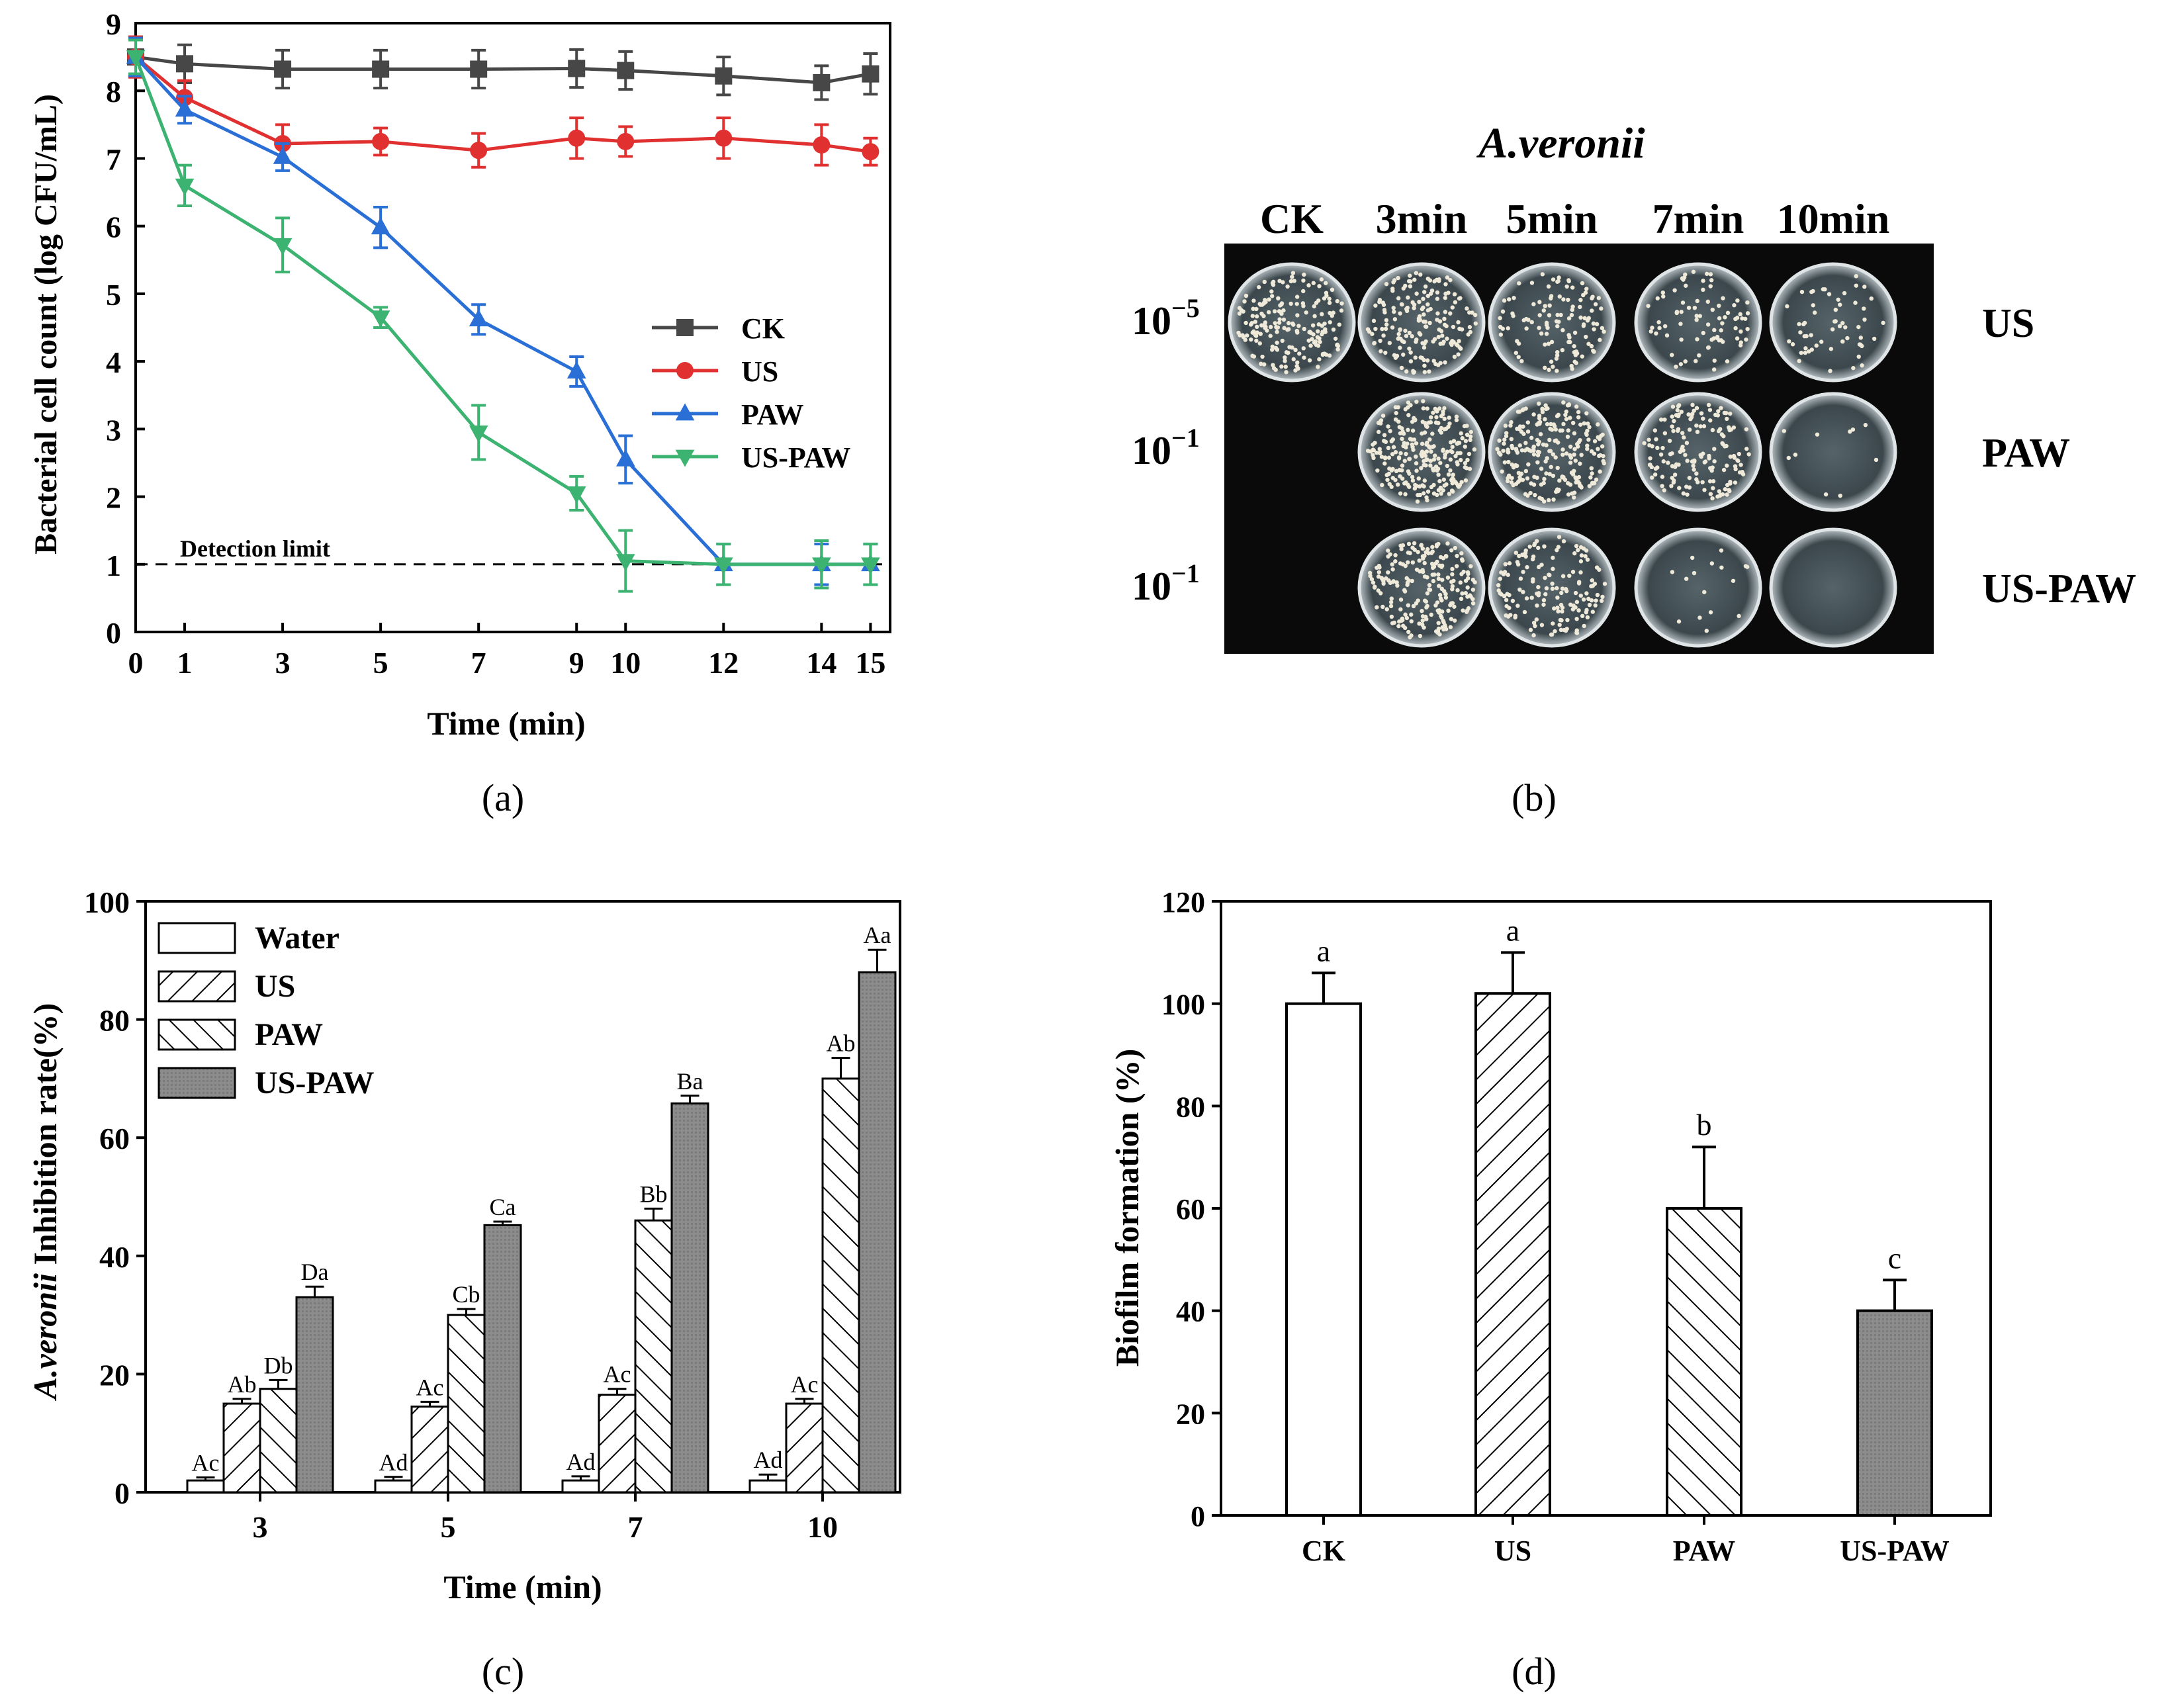 The height and width of the screenshot is (1708, 2170). Describe the element at coordinates (1698, 452) in the screenshot. I see `agar-plate` at that location.